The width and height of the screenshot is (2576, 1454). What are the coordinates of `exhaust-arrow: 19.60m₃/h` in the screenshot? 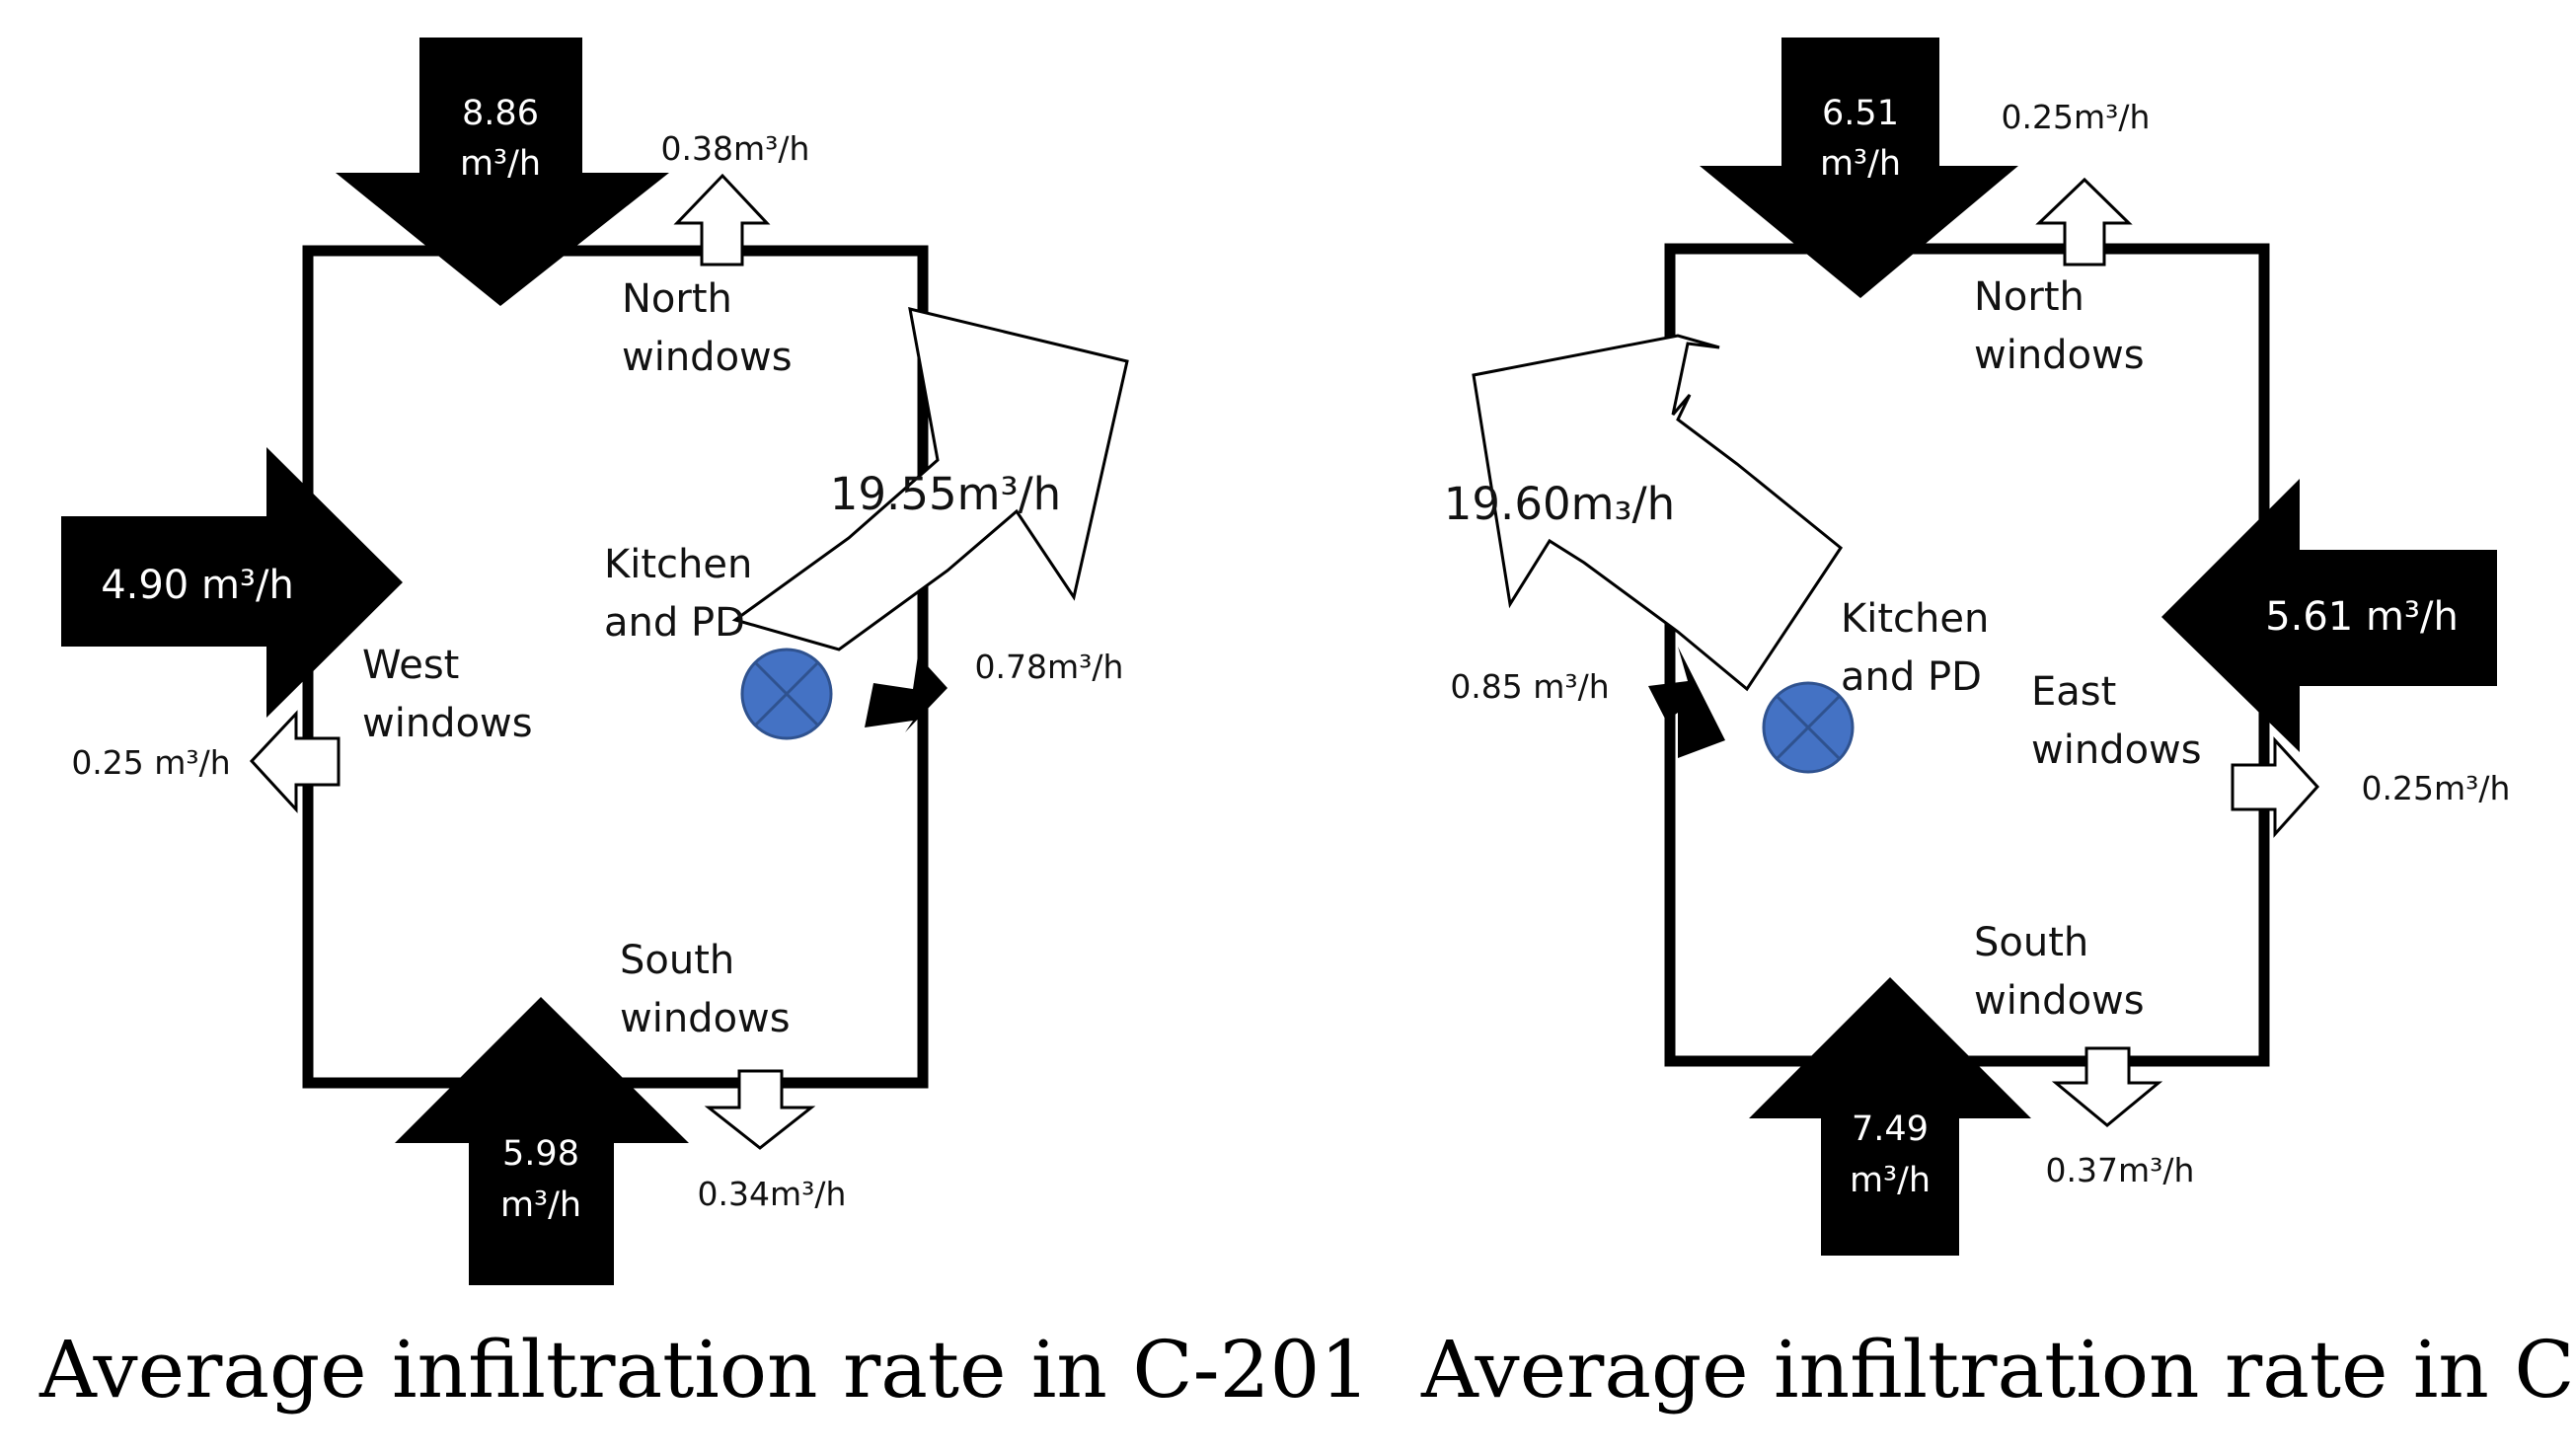 It's located at (1644, 513).